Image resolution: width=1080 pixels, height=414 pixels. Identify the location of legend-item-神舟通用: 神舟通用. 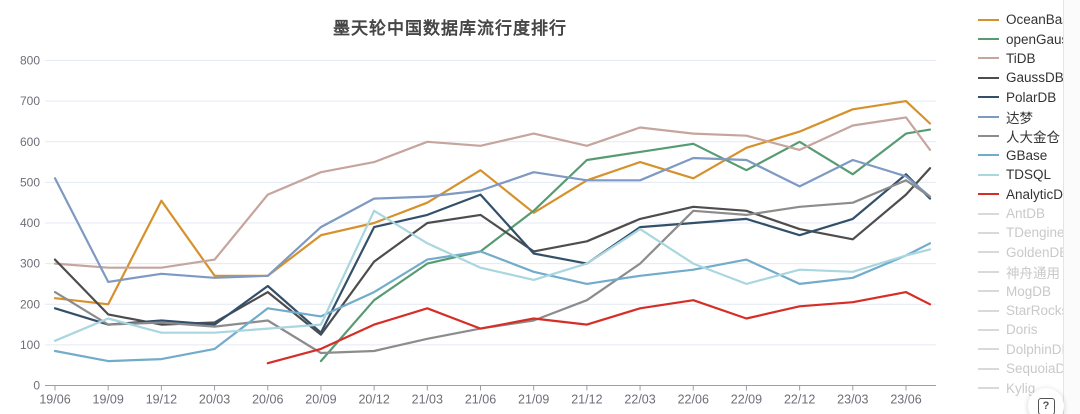
(1024, 271).